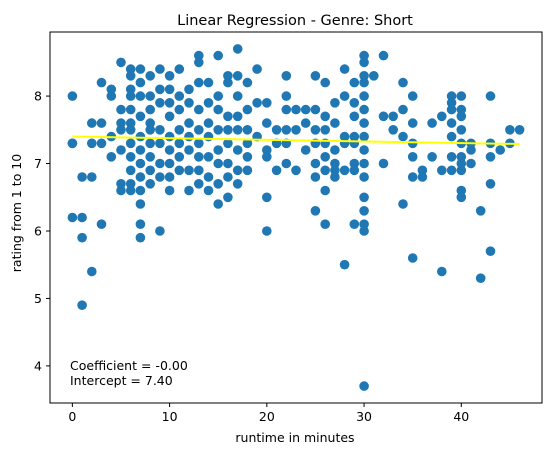 This screenshot has width=554, height=455. Describe the element at coordinates (38, 230) in the screenshot. I see `y-tick-label: 6` at that location.